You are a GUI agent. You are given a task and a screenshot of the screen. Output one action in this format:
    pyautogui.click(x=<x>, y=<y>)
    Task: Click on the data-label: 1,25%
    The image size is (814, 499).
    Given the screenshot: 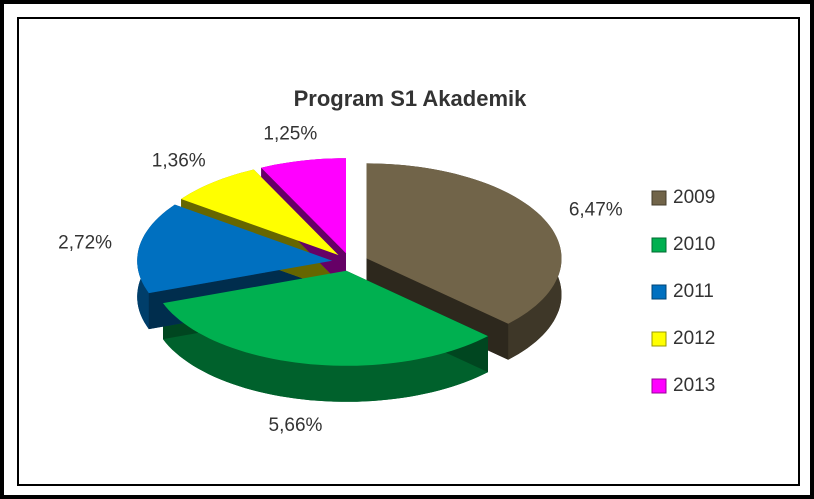 What is the action you would take?
    pyautogui.click(x=290, y=134)
    